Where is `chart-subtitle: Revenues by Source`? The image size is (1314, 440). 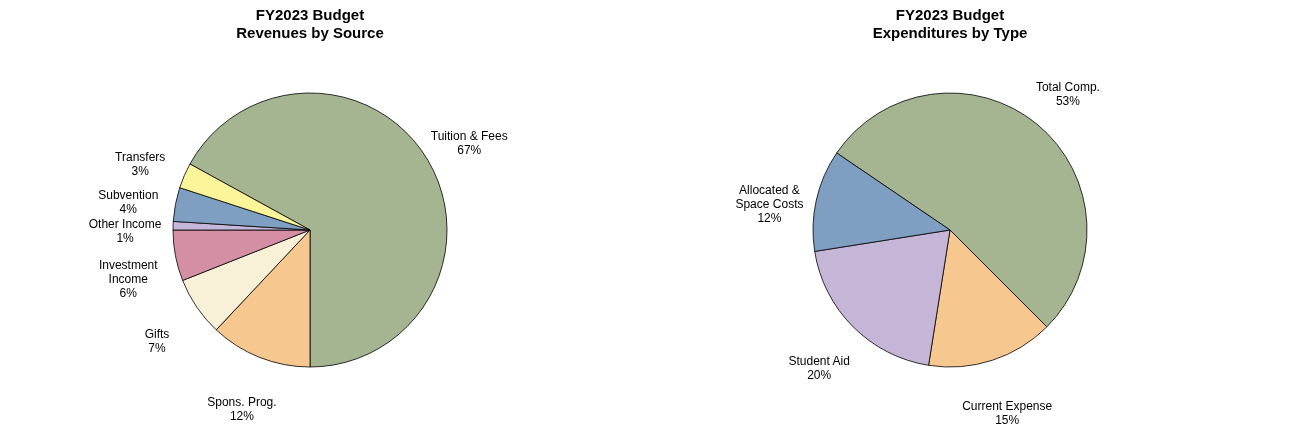 chart-subtitle: Revenues by Source is located at coordinates (310, 32).